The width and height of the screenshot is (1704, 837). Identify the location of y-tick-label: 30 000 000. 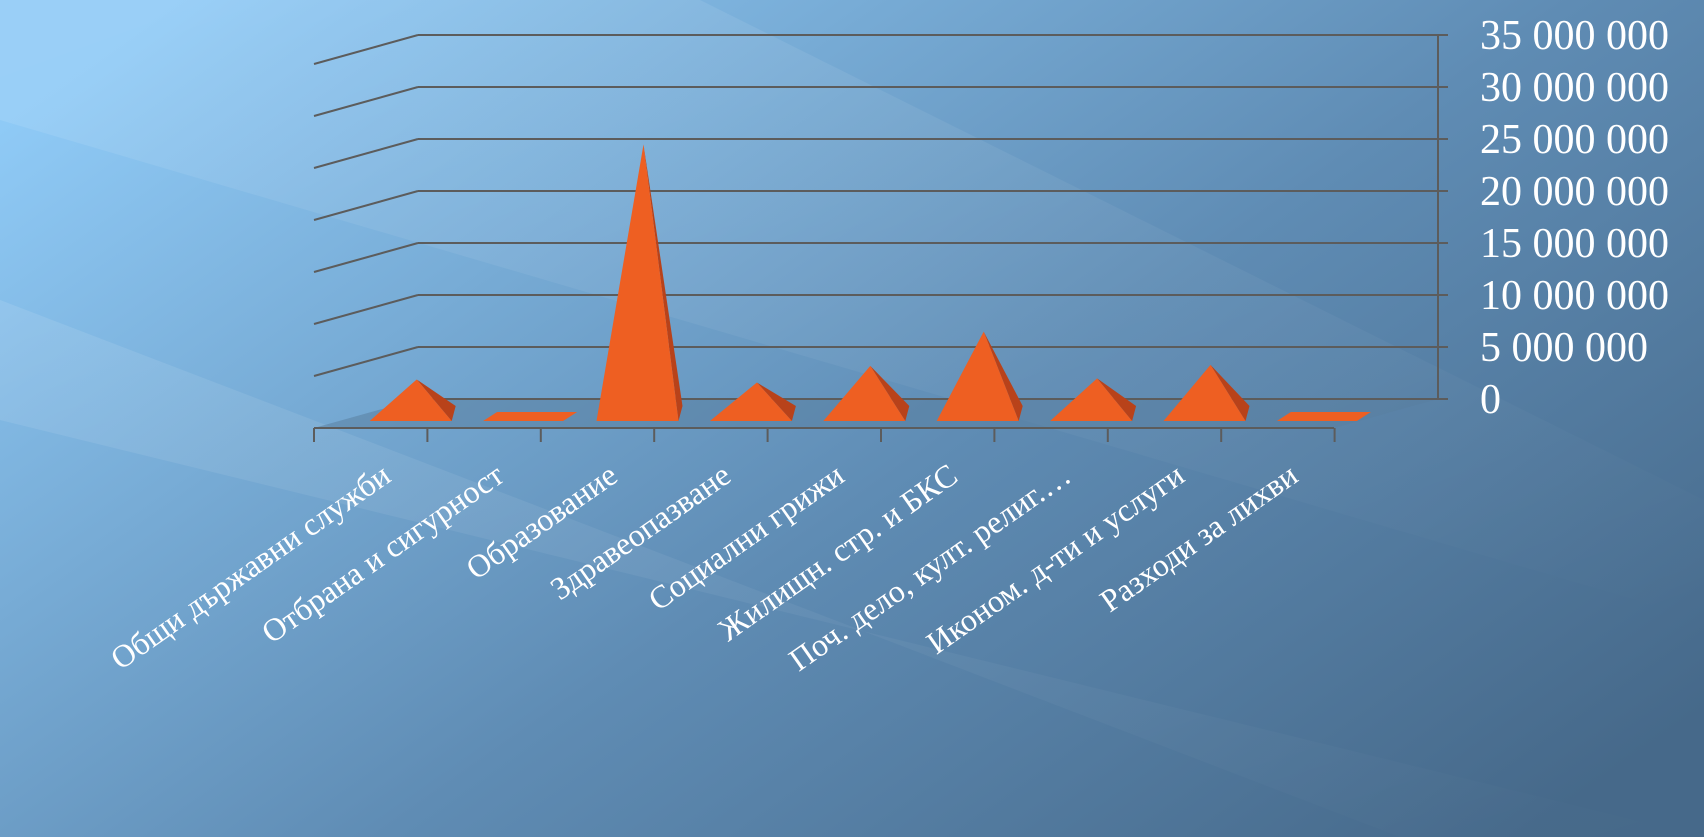
(1574, 88).